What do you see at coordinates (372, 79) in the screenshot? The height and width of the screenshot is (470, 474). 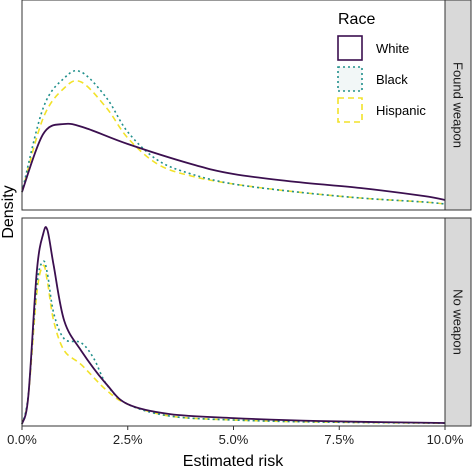 I see `legend-item-black: Black` at bounding box center [372, 79].